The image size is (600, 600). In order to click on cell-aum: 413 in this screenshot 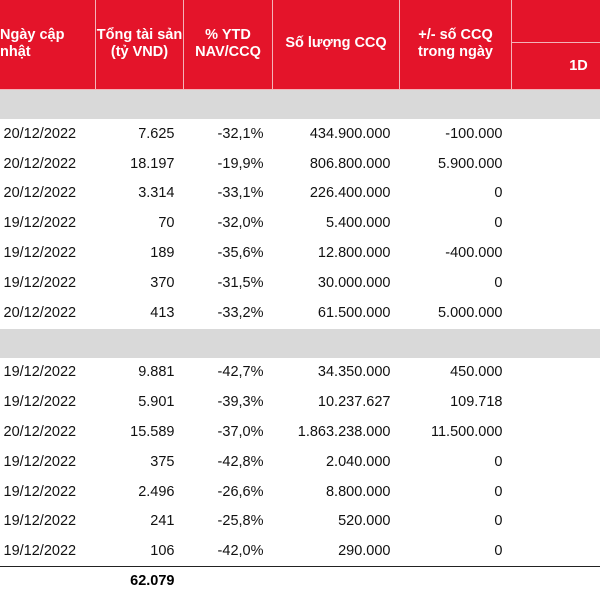, I will do `click(162, 312)`.